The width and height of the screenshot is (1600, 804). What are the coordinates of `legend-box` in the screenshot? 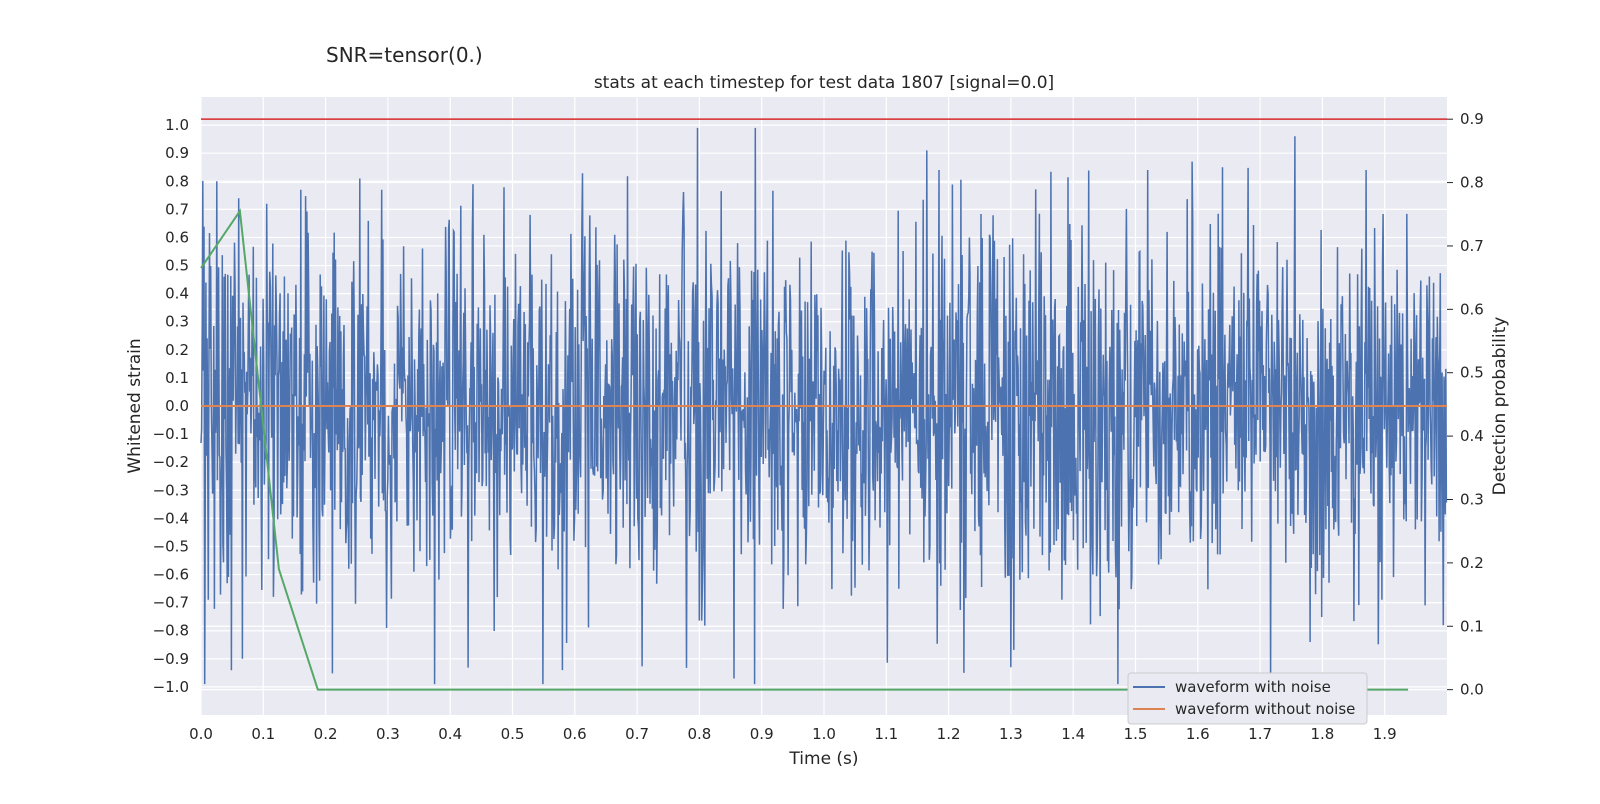 It's located at (1247, 698).